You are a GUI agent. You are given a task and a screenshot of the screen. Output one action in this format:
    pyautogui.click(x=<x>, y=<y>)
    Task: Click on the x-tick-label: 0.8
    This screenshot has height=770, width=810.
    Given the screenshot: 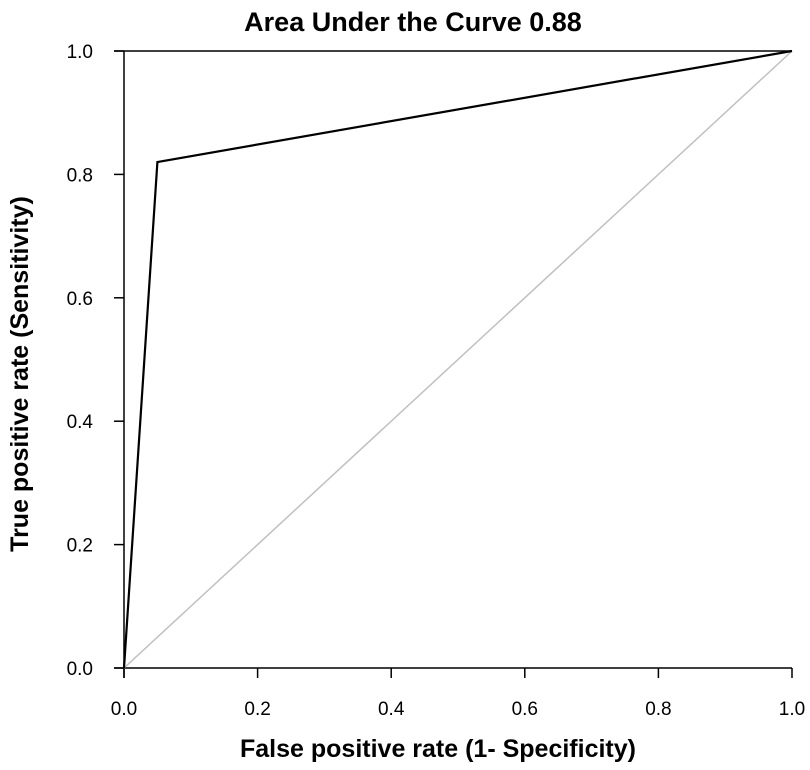 What is the action you would take?
    pyautogui.click(x=658, y=709)
    